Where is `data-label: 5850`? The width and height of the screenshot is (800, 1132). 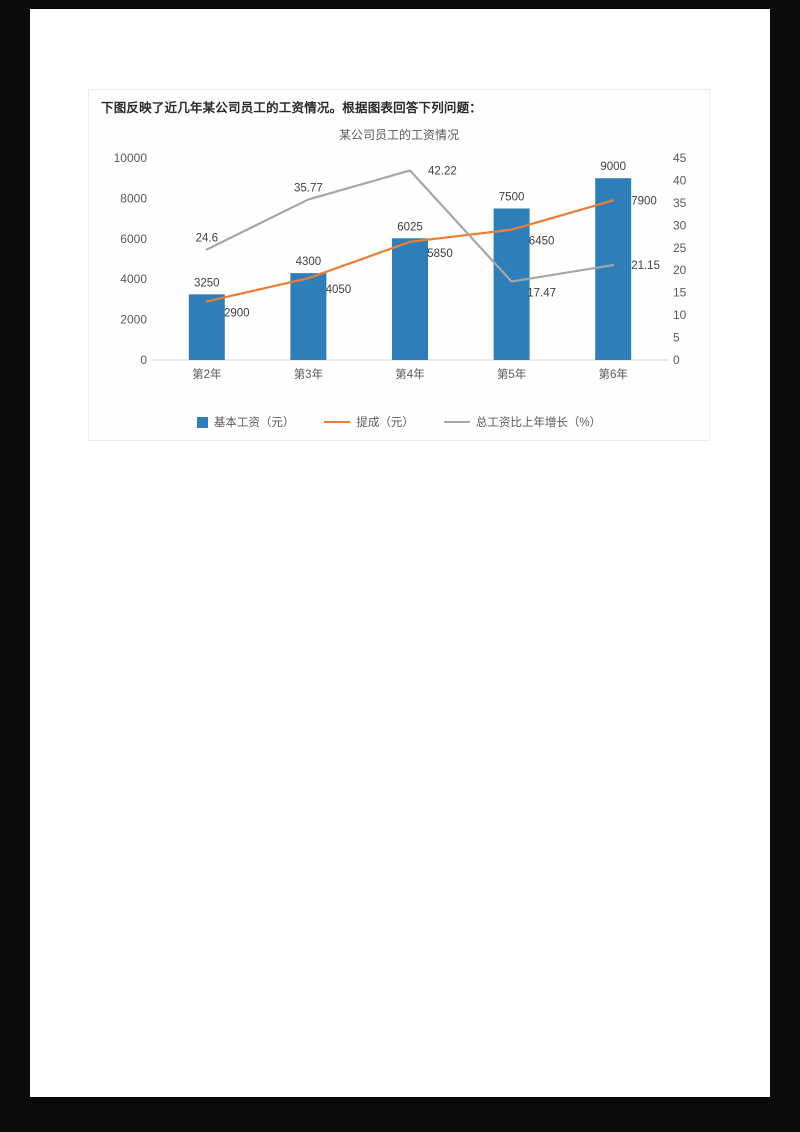
data-label: 5850 is located at coordinates (440, 254).